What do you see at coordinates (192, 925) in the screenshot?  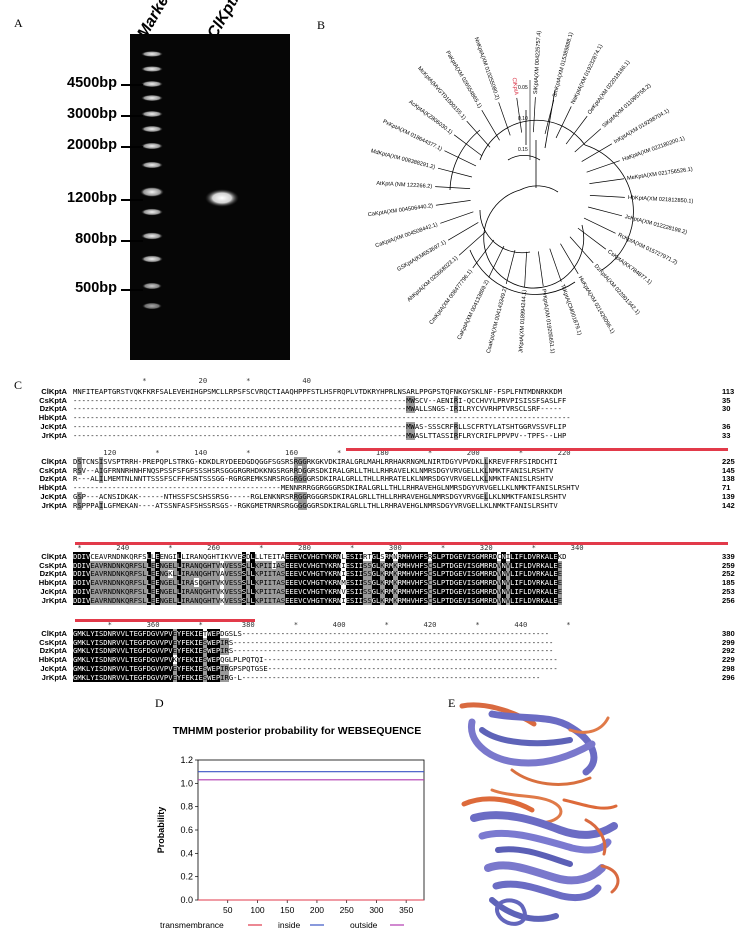 I see `legend-label: transmembrance` at bounding box center [192, 925].